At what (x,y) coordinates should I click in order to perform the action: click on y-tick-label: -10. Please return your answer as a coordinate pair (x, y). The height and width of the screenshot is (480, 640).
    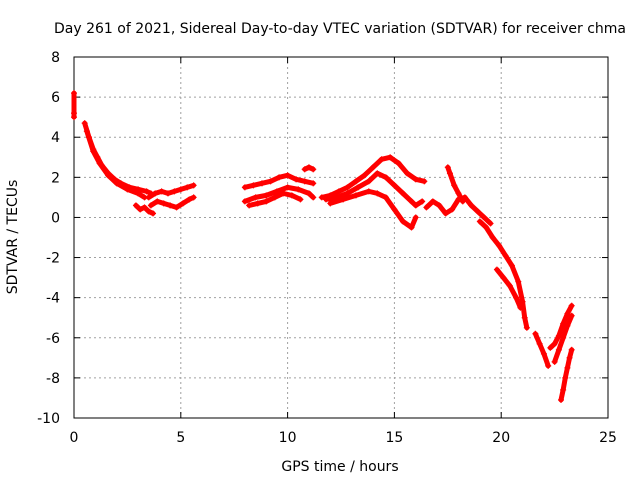
    Looking at the image, I should click on (48, 419).